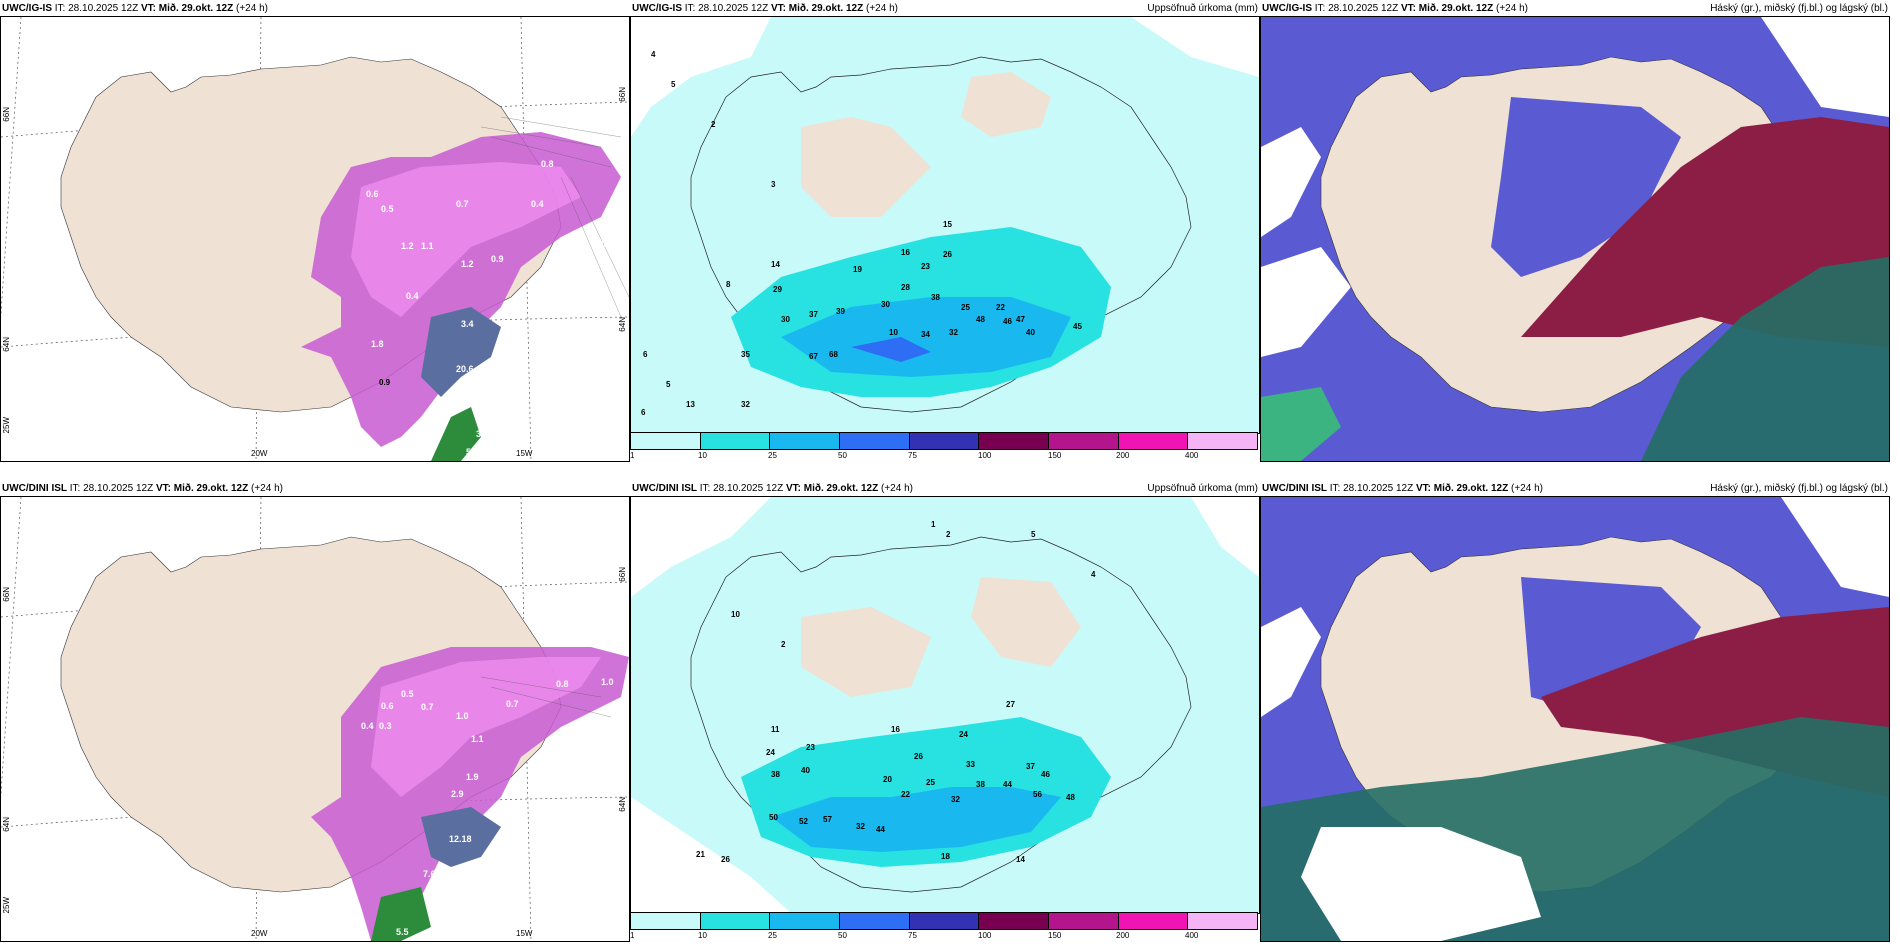 This screenshot has height=950, width=1900. What do you see at coordinates (857, 269) in the screenshot?
I see `svg-text: 19` at bounding box center [857, 269].